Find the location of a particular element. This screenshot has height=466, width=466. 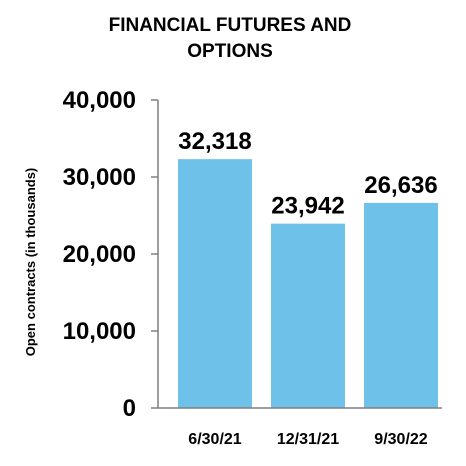

y-tick-label: 0 is located at coordinates (129, 408).